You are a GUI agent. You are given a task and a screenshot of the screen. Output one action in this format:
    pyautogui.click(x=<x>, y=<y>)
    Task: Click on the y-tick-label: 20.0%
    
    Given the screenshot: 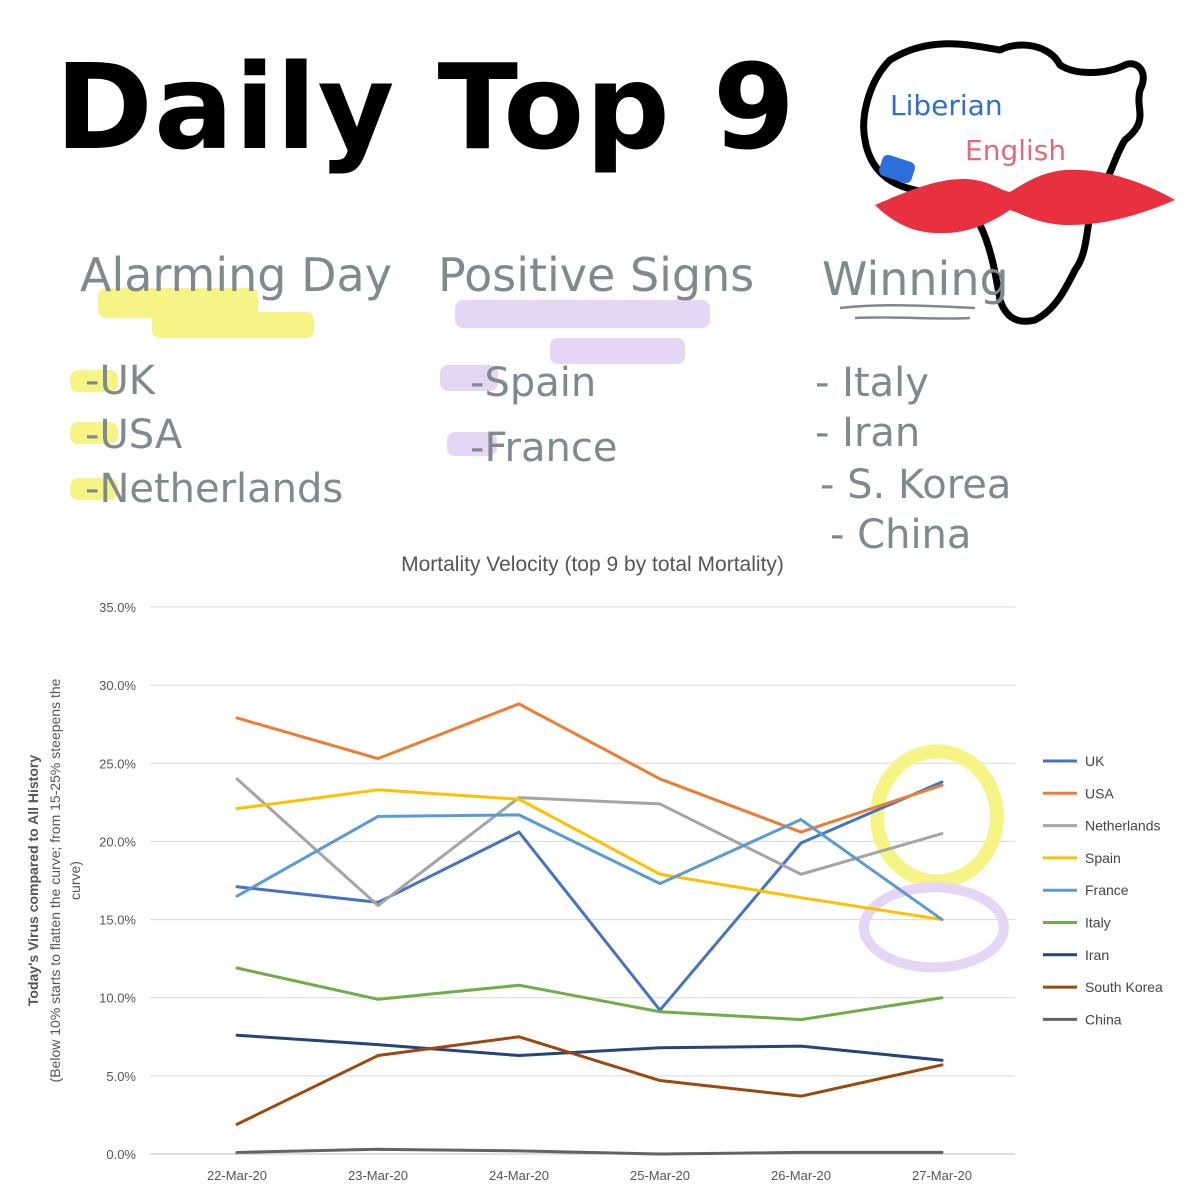 What is the action you would take?
    pyautogui.click(x=117, y=841)
    